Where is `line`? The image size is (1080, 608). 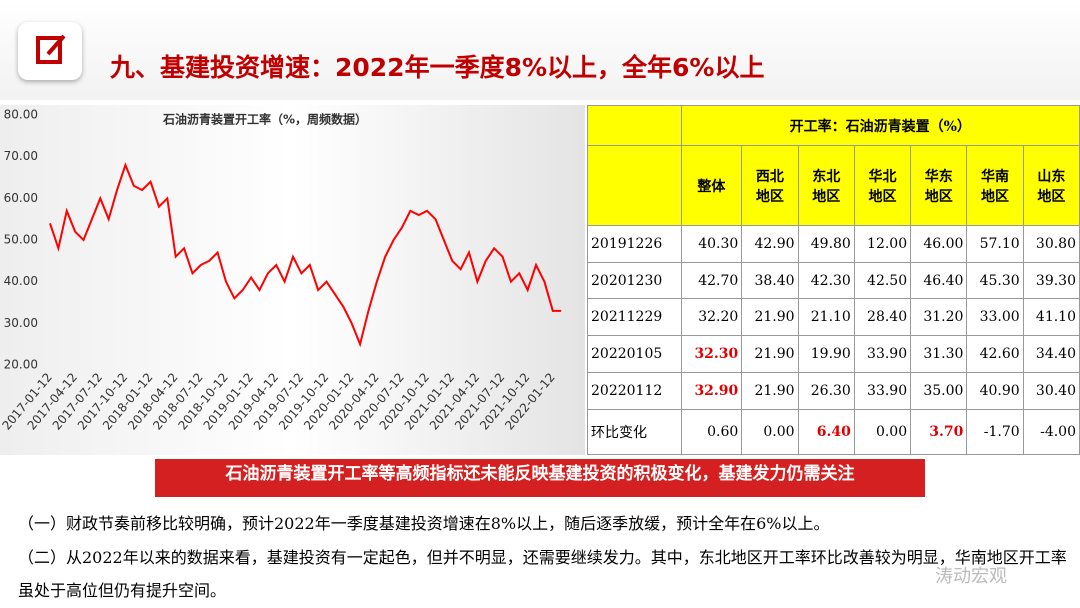
line is located at coordinates (305, 255).